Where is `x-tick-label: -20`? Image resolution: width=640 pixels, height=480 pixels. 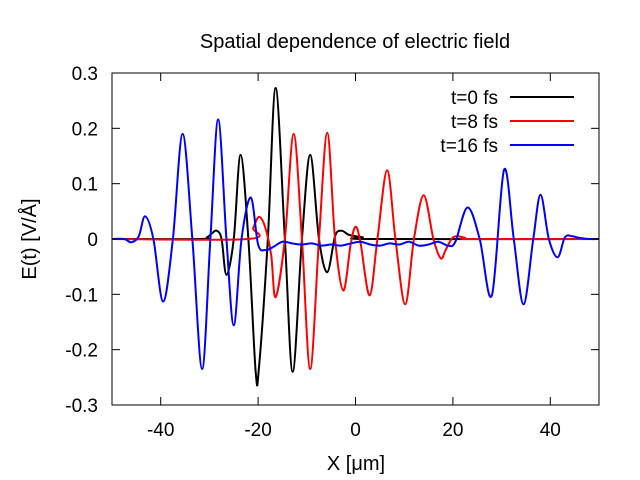
x-tick-label: -20 is located at coordinates (257, 430).